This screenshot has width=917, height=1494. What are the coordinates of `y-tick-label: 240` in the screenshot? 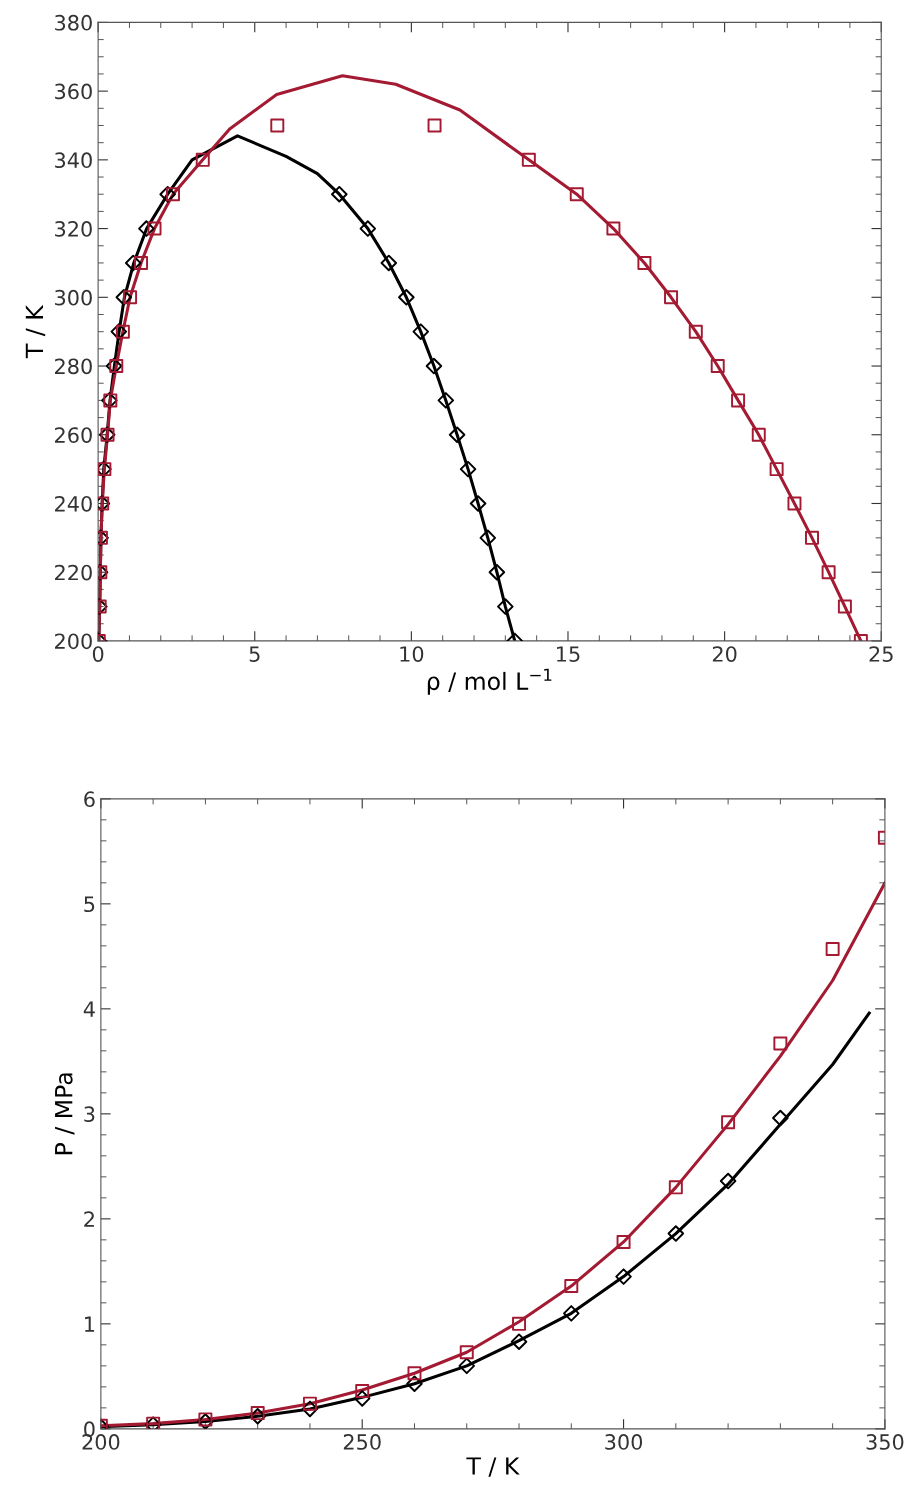 It's located at (73, 503).